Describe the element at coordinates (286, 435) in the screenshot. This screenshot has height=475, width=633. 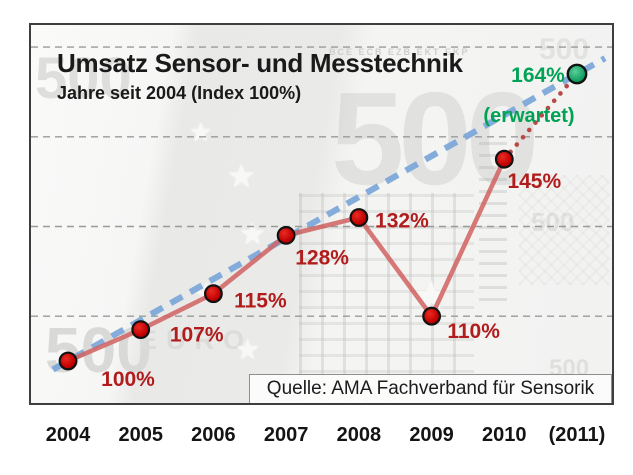
I see `x-axis-label-2007: 2007` at that location.